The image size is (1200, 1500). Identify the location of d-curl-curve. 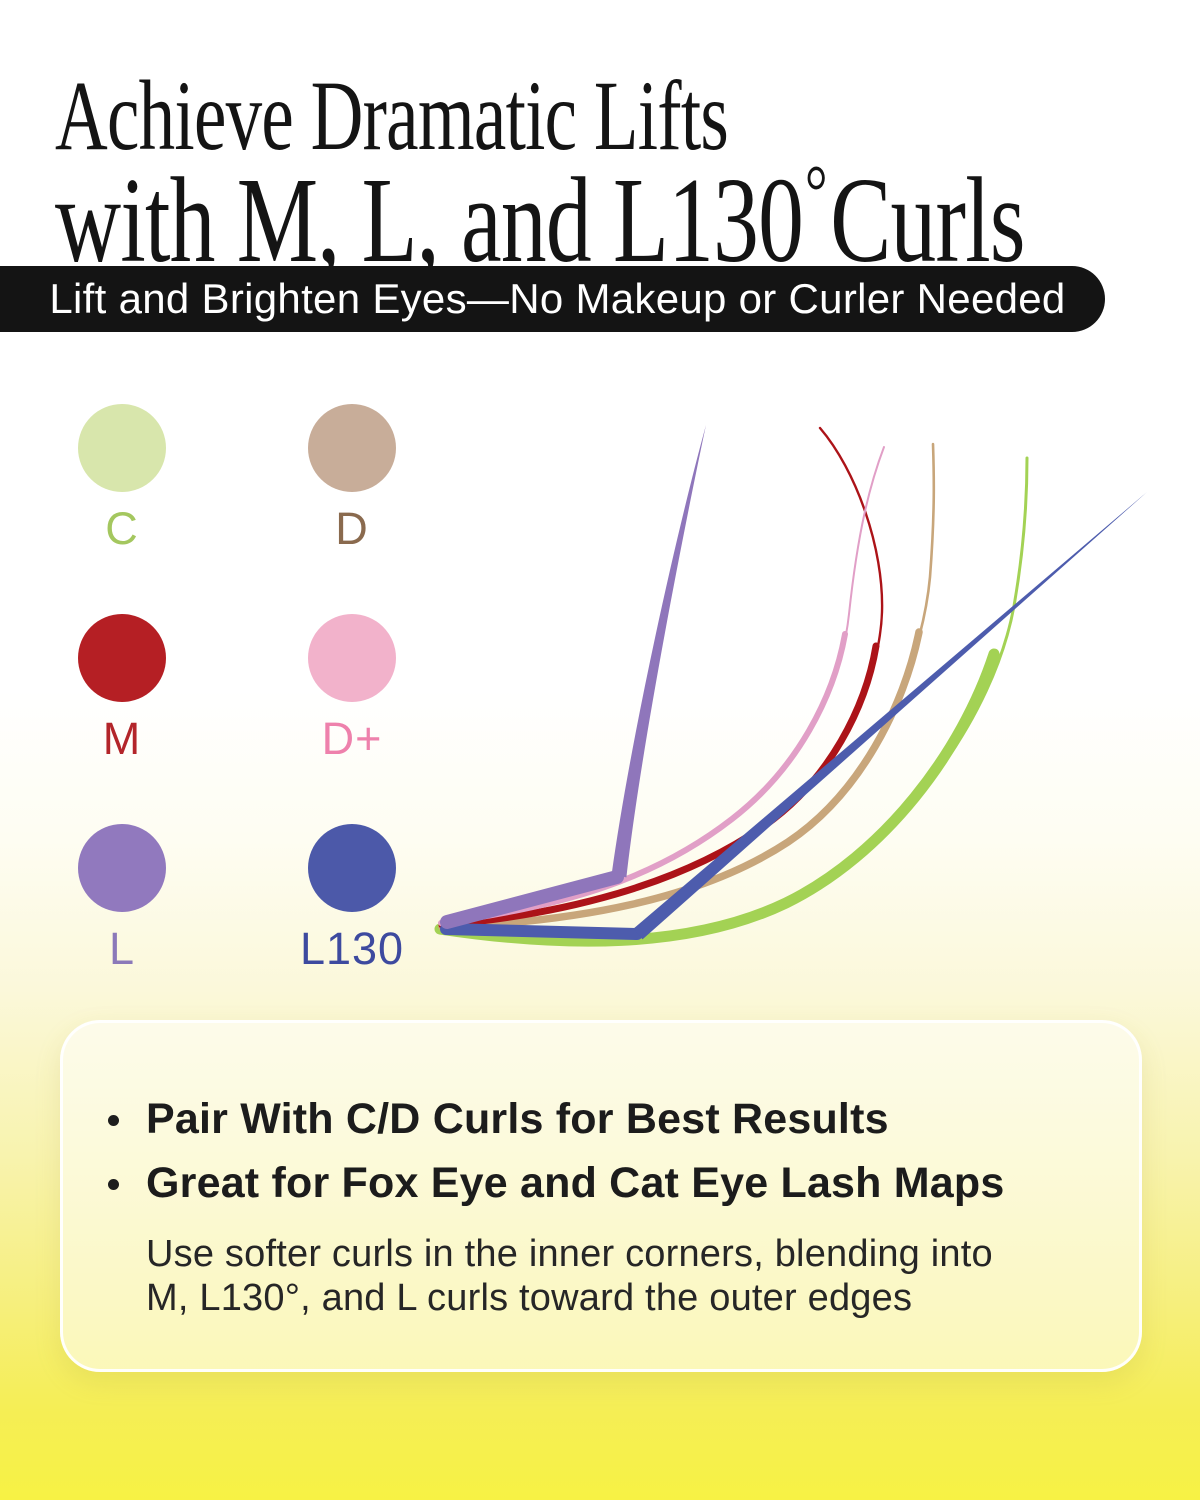
(688, 685).